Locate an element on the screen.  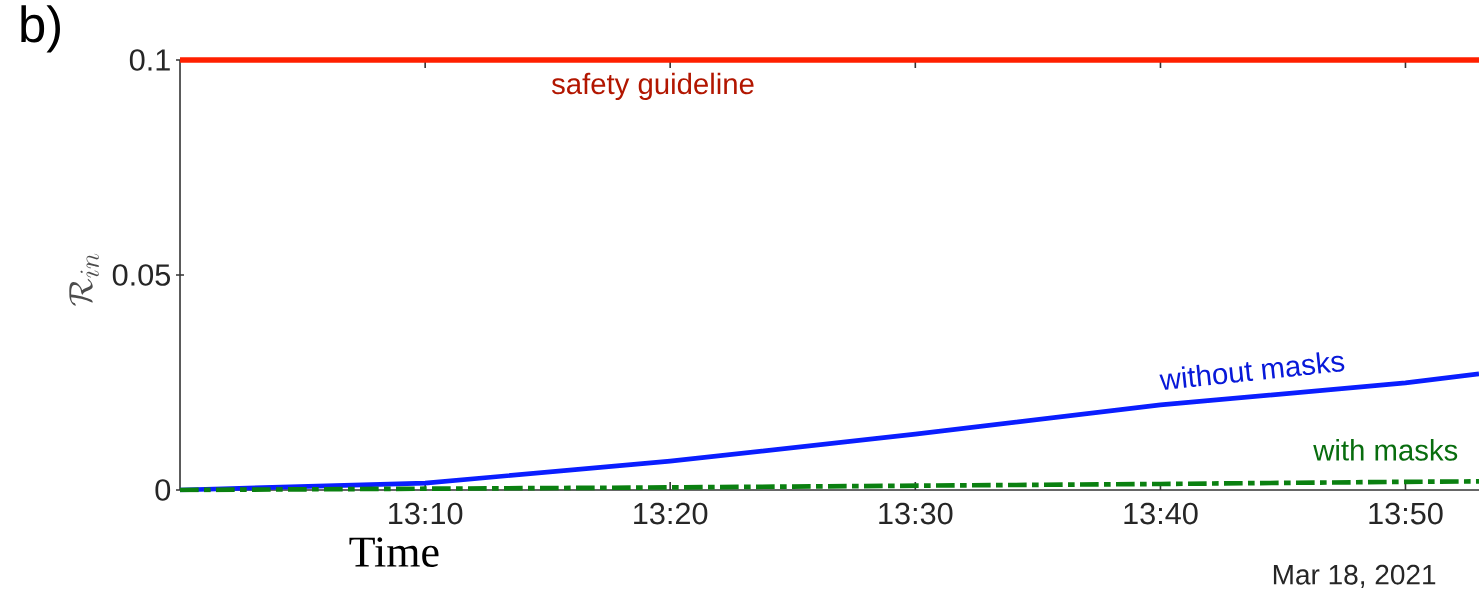
x-tick-label: 13:10 is located at coordinates (426, 513).